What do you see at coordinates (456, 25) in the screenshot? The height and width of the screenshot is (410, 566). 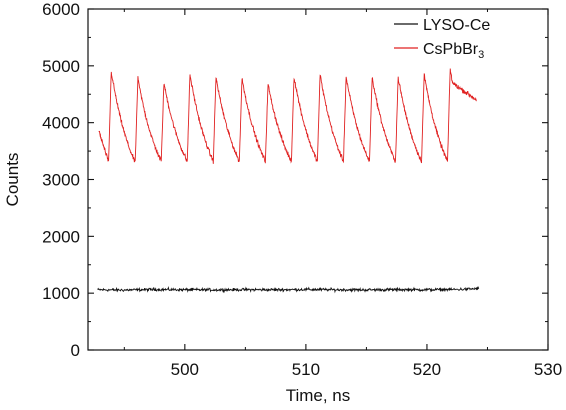 I see `legend-label-lyso: LYSO-Ce` at bounding box center [456, 25].